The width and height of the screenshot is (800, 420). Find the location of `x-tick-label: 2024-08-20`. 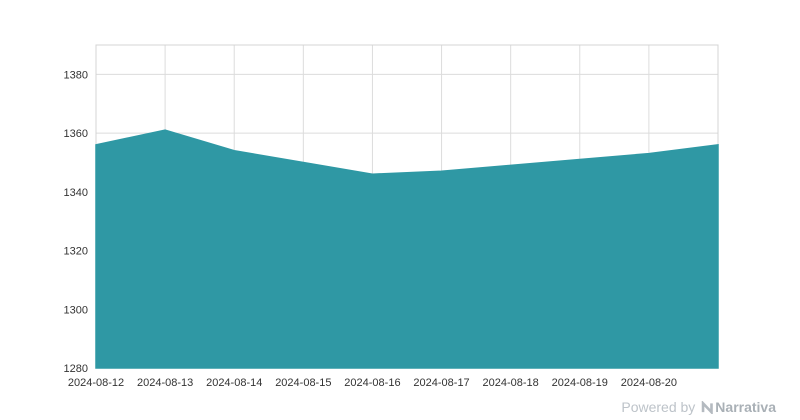

x-tick-label: 2024-08-20 is located at coordinates (649, 383).